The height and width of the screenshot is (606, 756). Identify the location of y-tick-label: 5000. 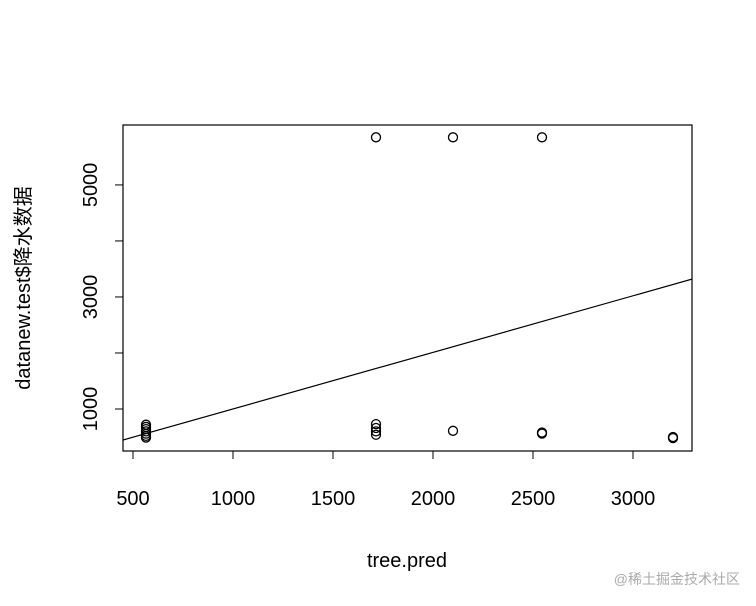
(91, 185).